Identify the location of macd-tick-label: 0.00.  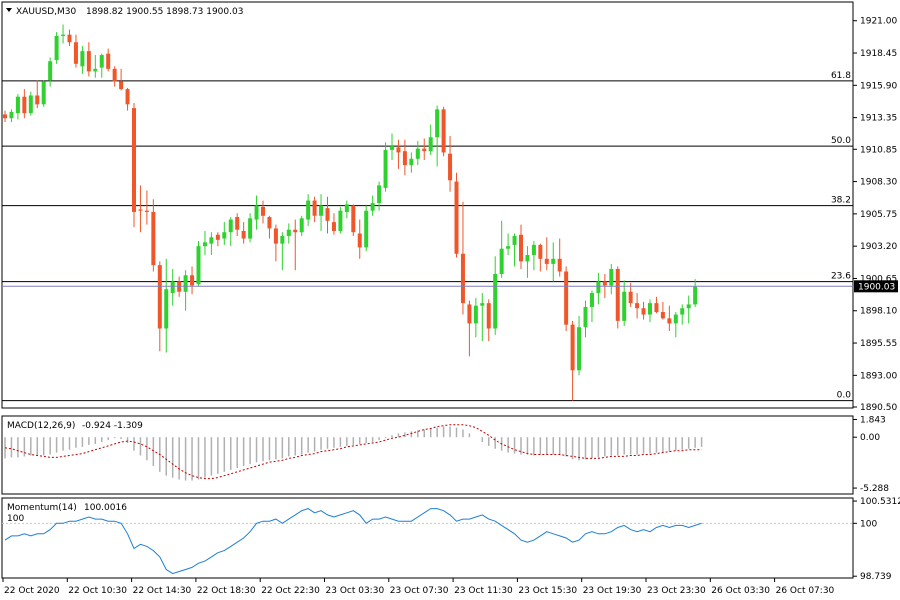
(870, 438).